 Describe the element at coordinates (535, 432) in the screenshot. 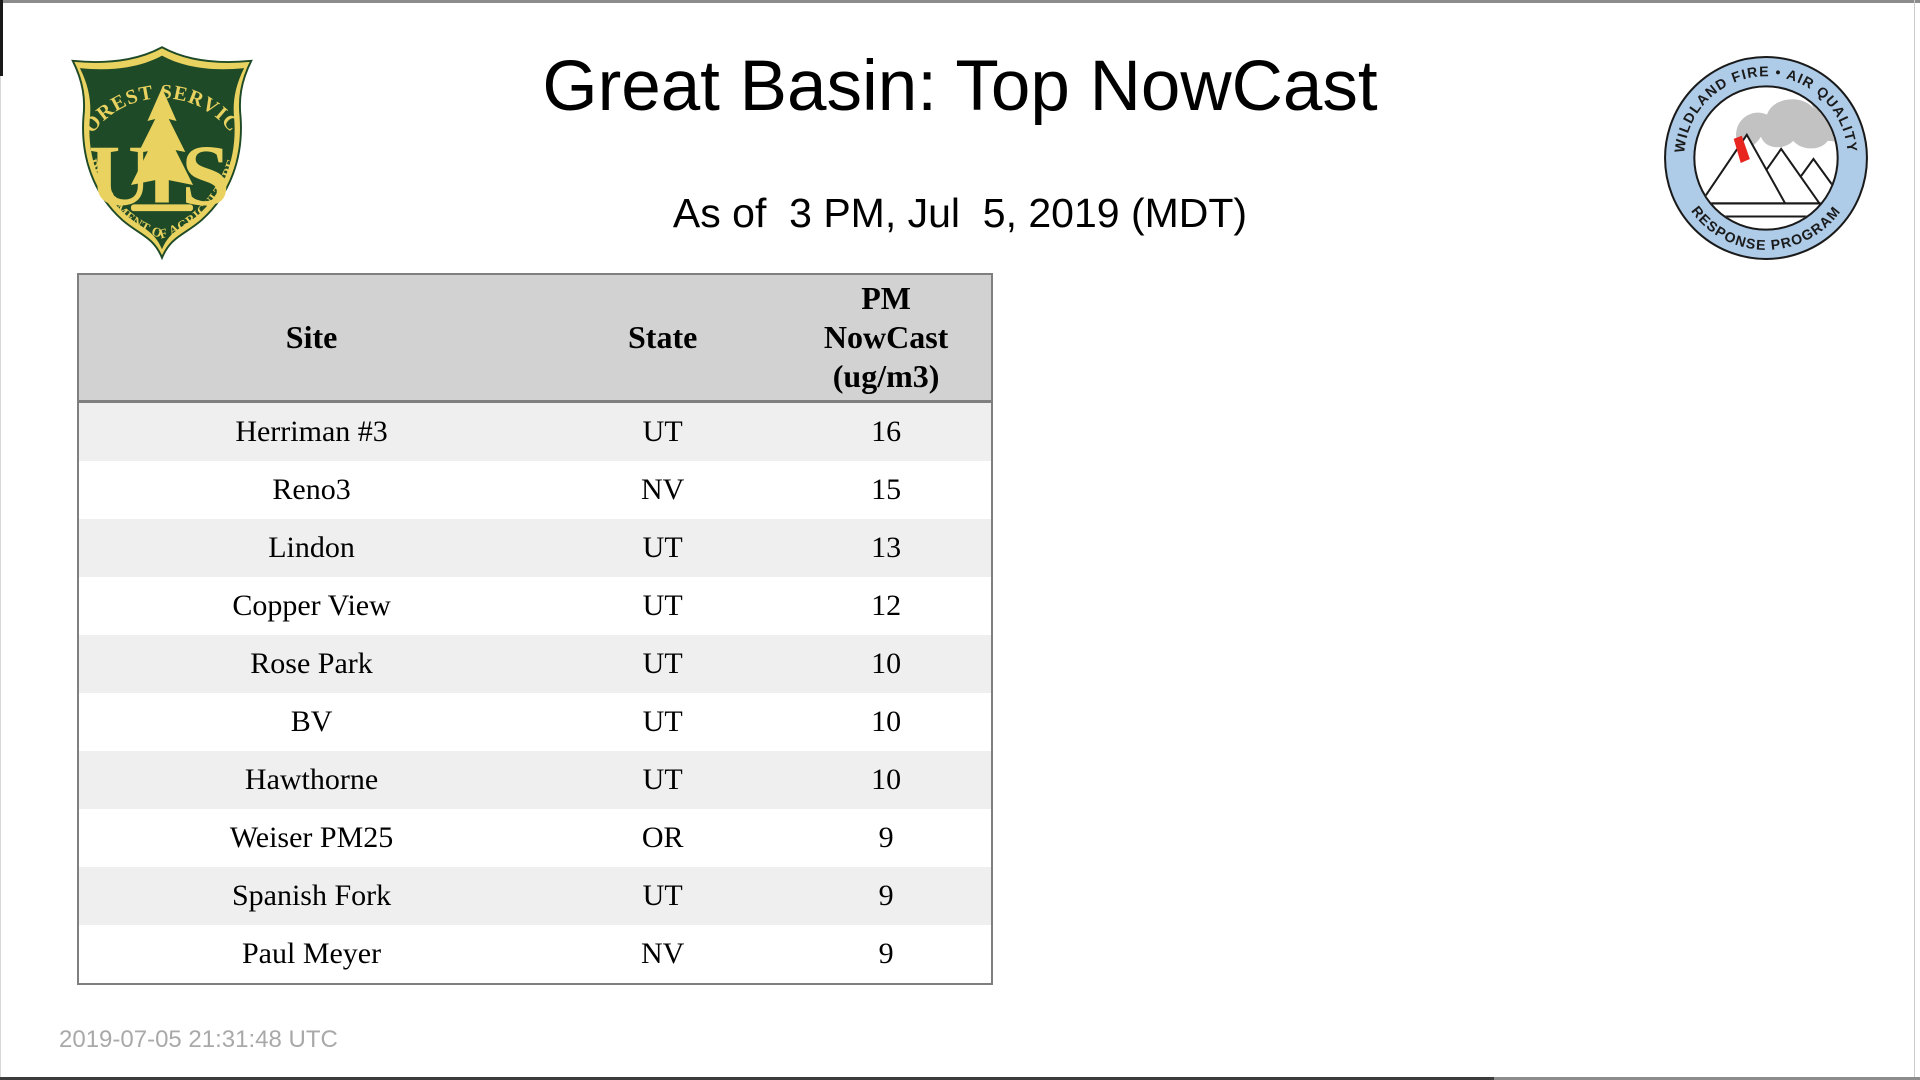

I see `table-row: Herriman #3 UT 16` at that location.